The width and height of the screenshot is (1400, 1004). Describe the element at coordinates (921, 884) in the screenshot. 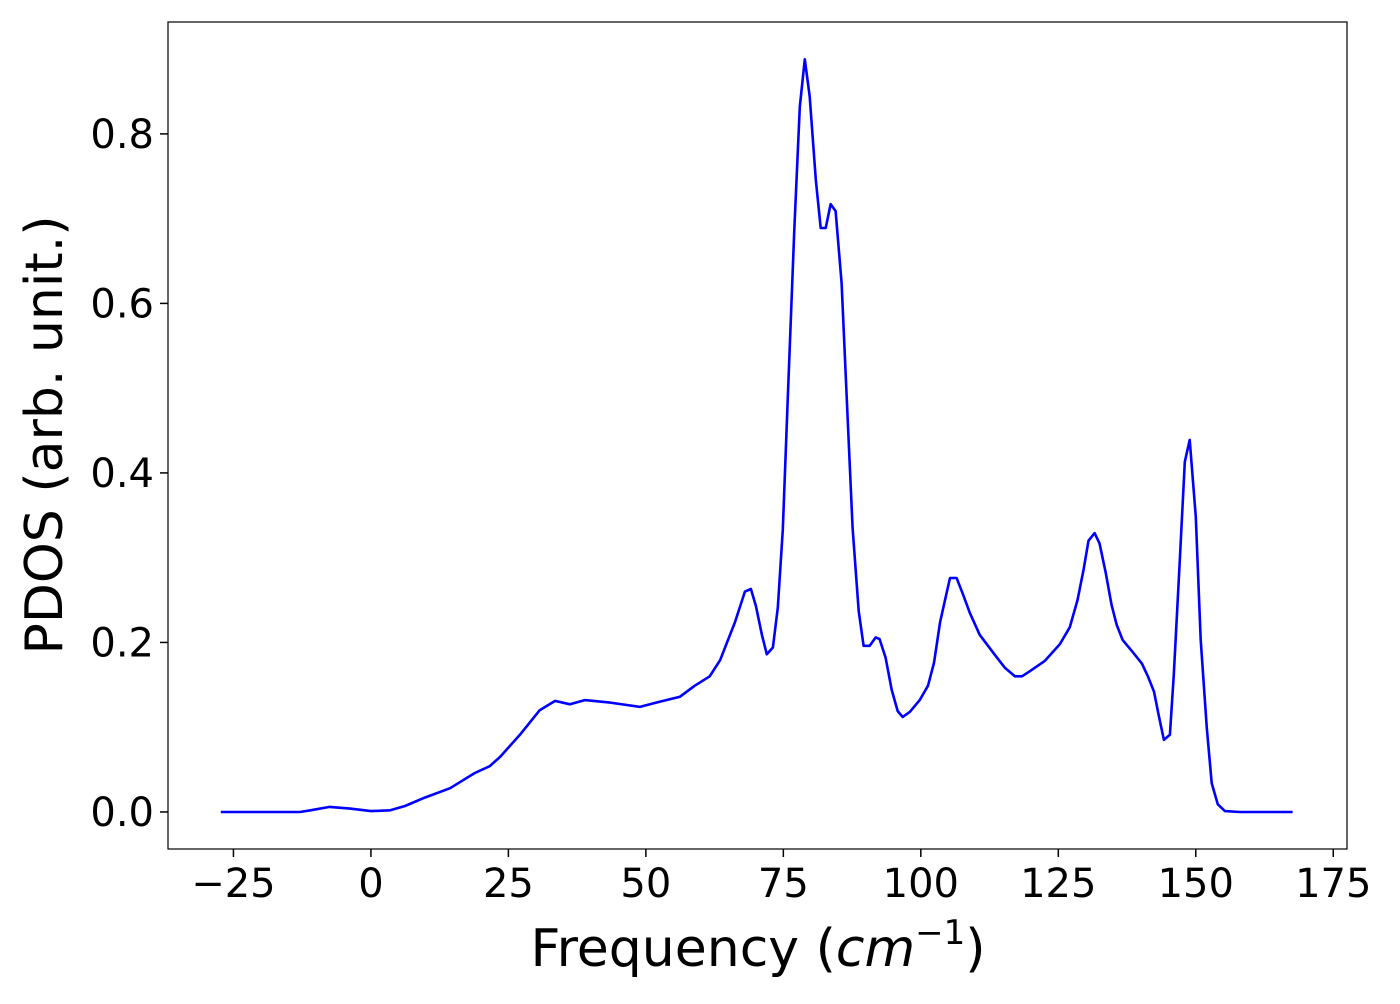

I see `x-tick-label: 100` at that location.